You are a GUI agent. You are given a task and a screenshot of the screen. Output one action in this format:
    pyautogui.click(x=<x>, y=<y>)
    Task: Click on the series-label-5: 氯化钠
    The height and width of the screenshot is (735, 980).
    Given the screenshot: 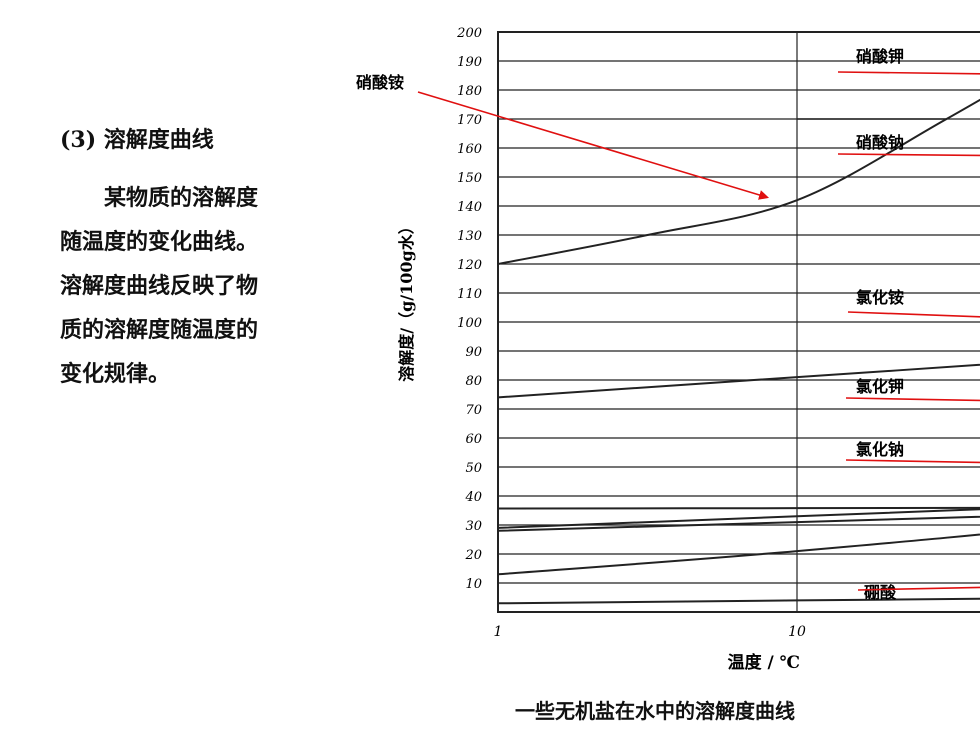 What is the action you would take?
    pyautogui.click(x=880, y=449)
    